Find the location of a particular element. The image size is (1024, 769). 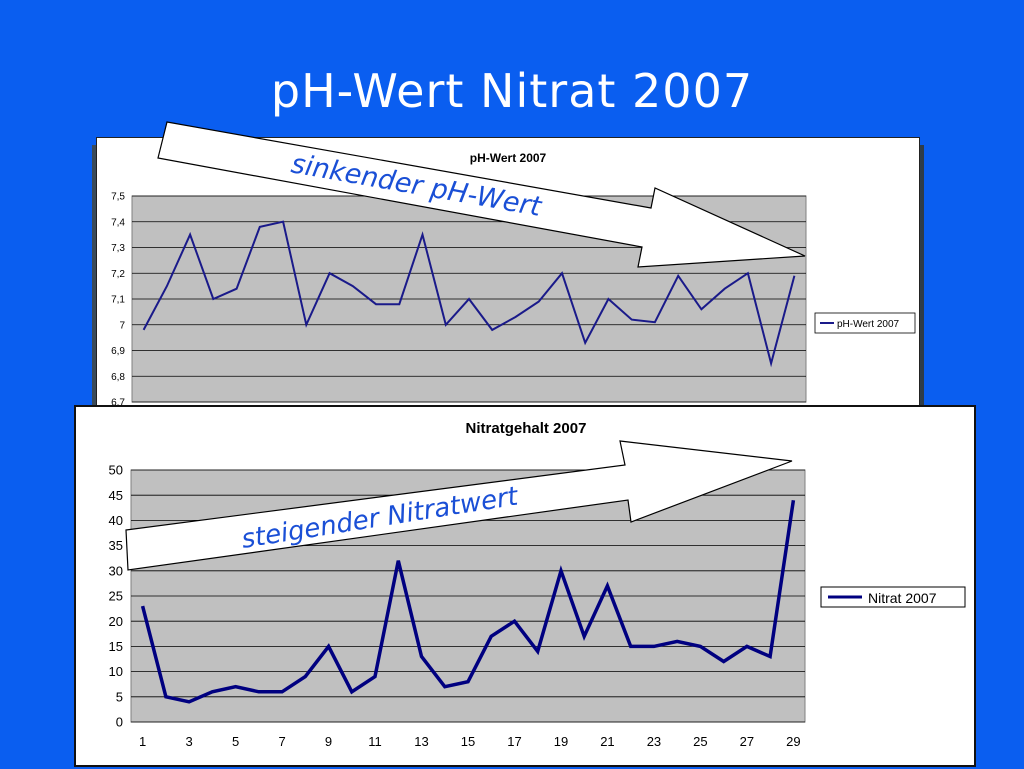

nitrate-y-tick-label: 0 is located at coordinates (119, 722).